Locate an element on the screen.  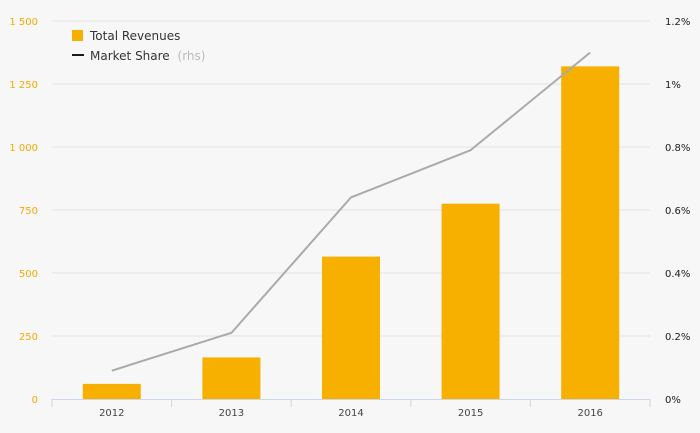
y-right-tick-label: 0.6% is located at coordinates (677, 211).